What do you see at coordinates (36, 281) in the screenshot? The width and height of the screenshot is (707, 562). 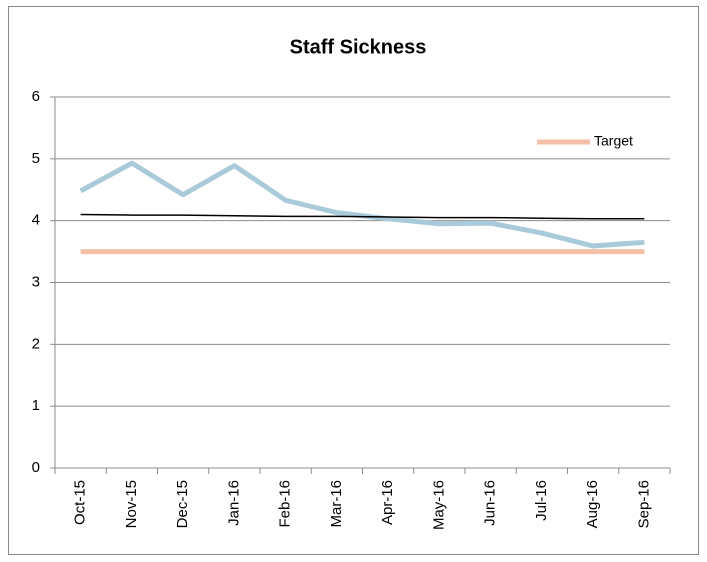 I see `y-tick-label: 3` at bounding box center [36, 281].